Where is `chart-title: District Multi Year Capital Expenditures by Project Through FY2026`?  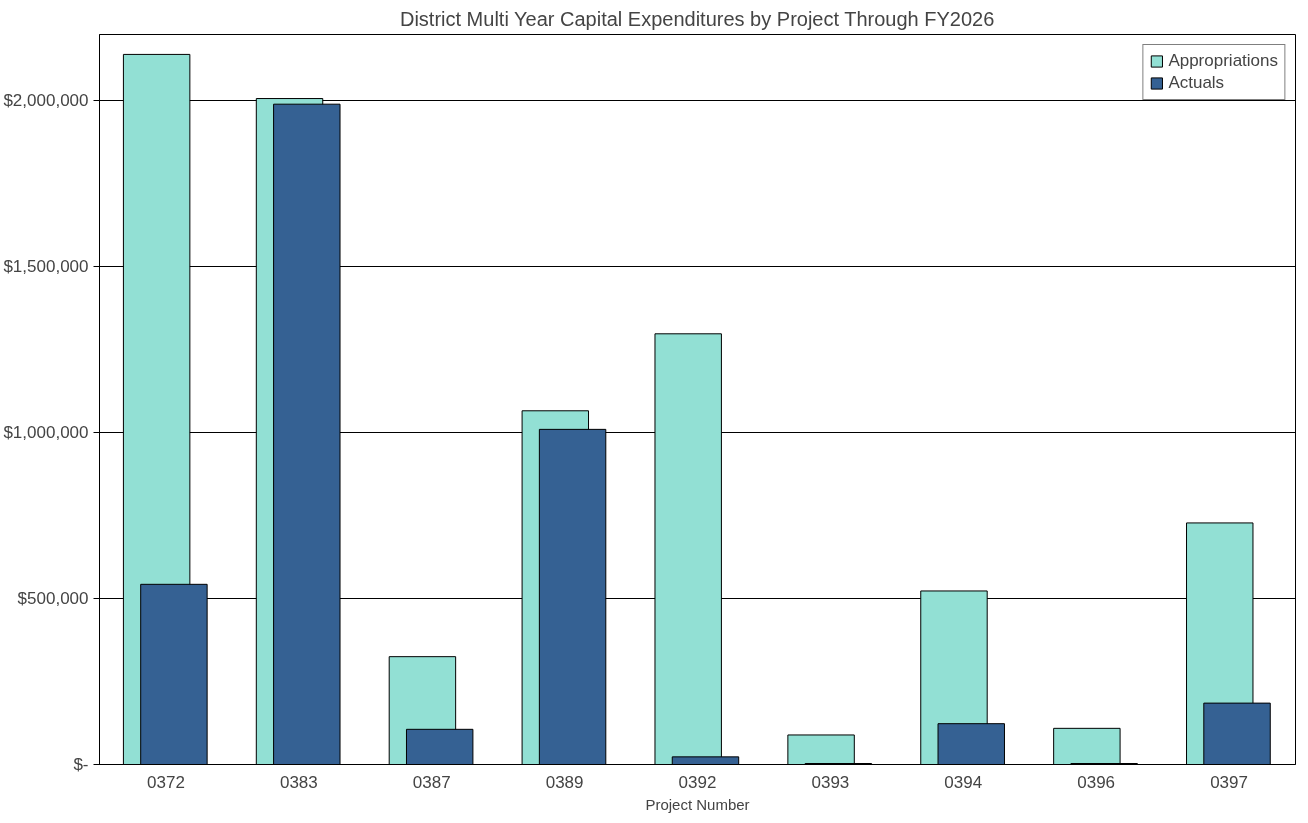
chart-title: District Multi Year Capital Expenditures by Project Through FY2026 is located at coordinates (697, 18).